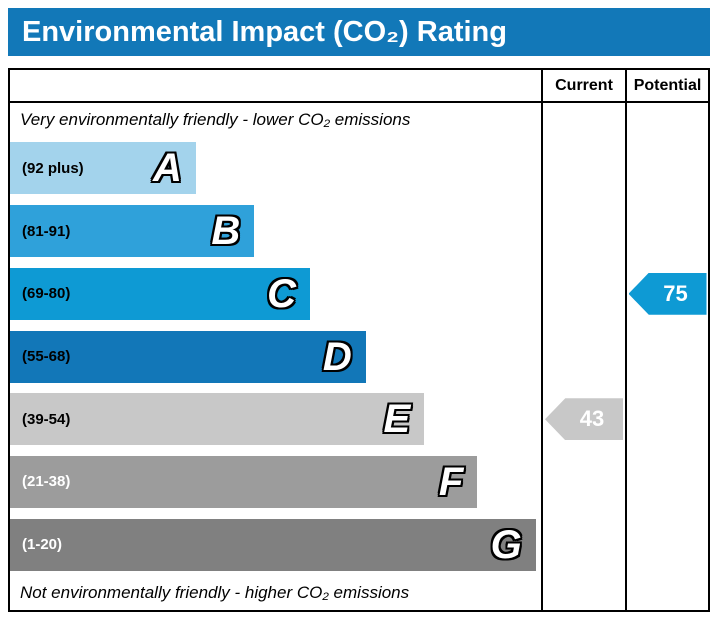 This screenshot has width=718, height=619. What do you see at coordinates (273, 544) in the screenshot?
I see `band-bar-g: (1-20) G` at bounding box center [273, 544].